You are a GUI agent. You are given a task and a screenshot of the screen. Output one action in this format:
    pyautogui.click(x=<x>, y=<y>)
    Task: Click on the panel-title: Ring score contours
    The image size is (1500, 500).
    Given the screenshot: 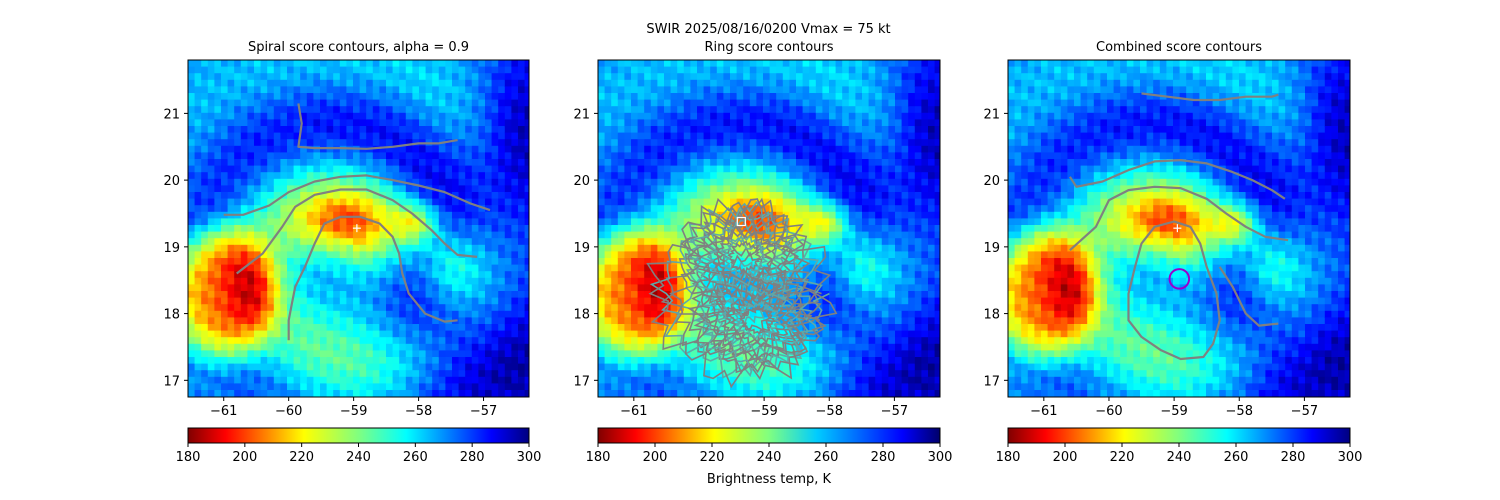 What is the action you would take?
    pyautogui.click(x=768, y=47)
    